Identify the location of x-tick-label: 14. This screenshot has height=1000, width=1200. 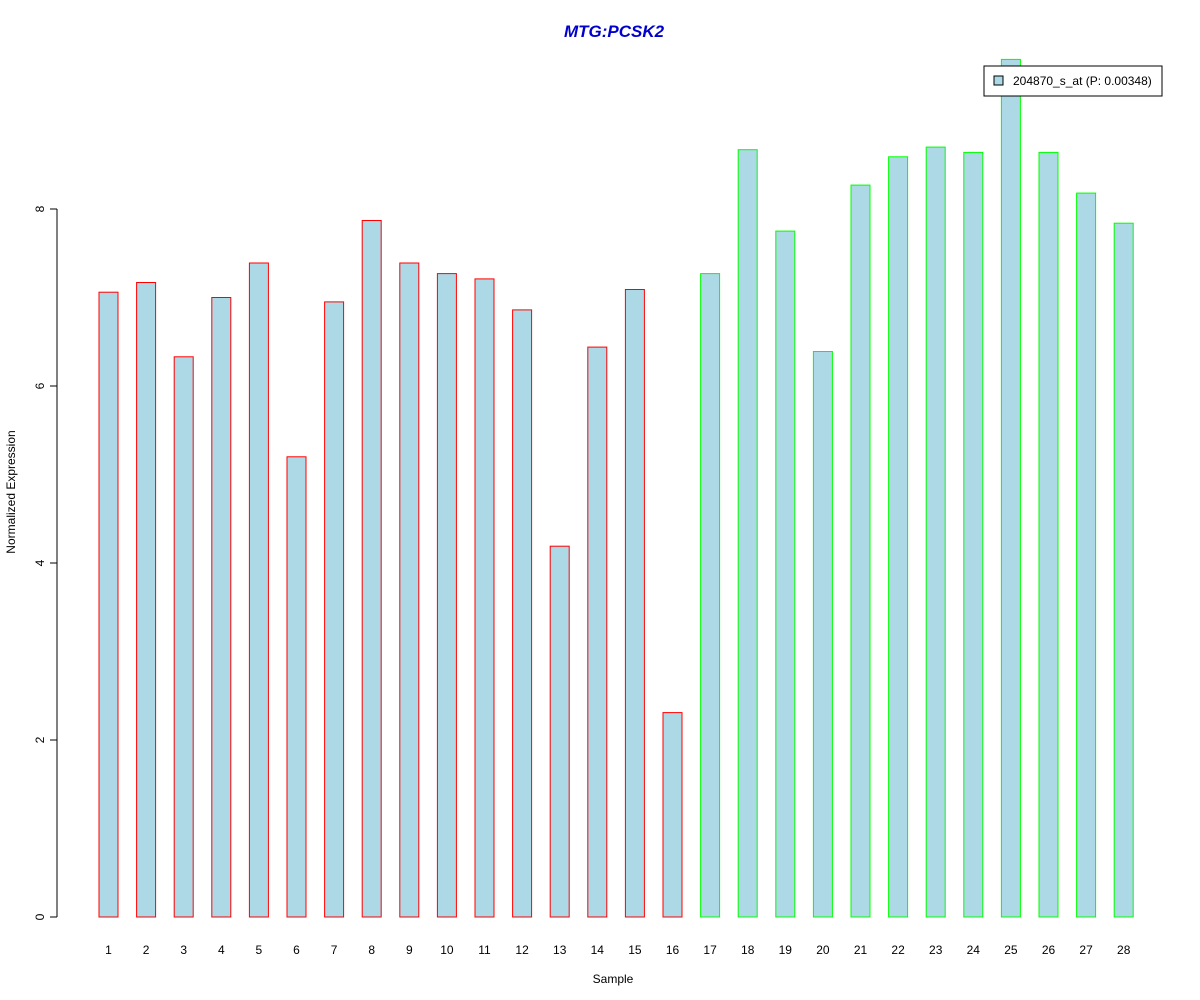
(598, 950).